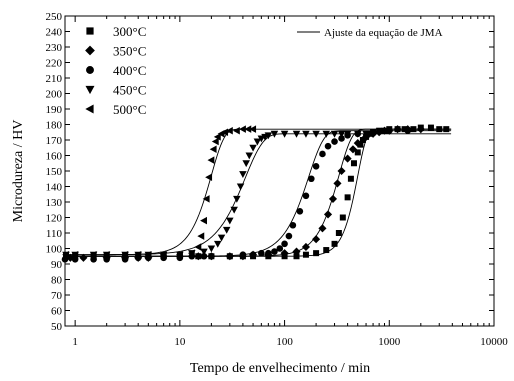 The image size is (514, 381). Describe the element at coordinates (129, 31) in the screenshot. I see `legend-label: 300°C` at that location.